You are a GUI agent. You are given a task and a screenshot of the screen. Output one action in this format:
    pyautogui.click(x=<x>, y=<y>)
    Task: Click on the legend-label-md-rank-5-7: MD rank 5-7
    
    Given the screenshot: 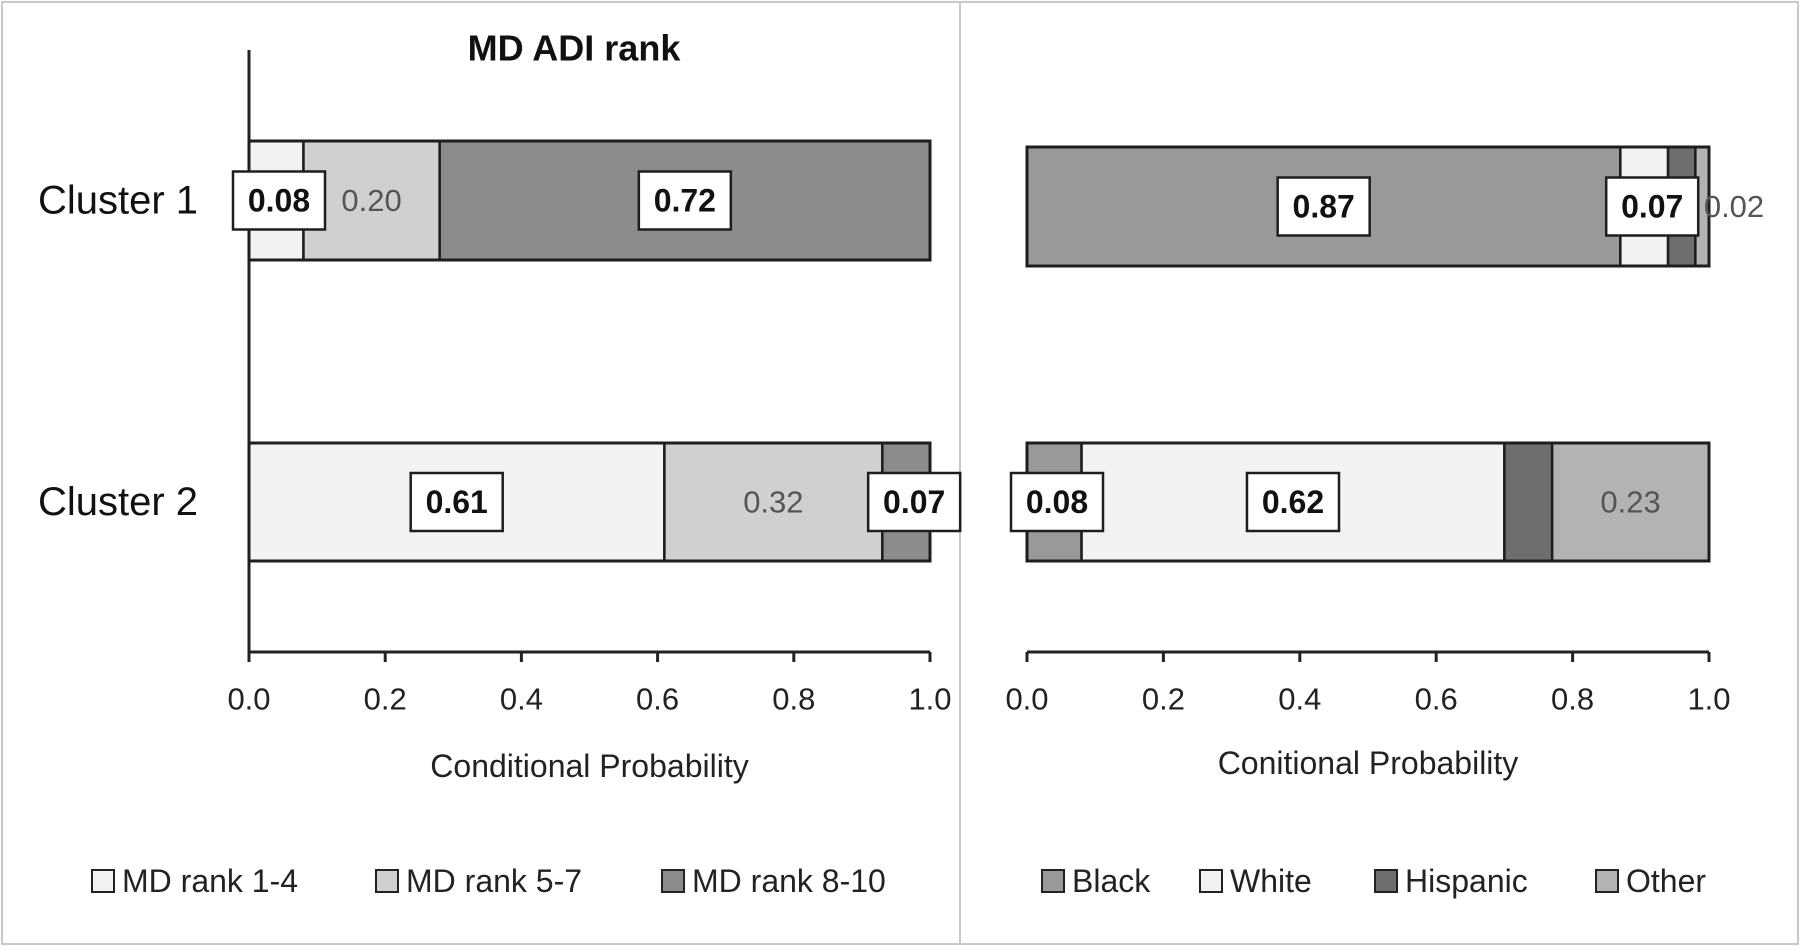 What is the action you would take?
    pyautogui.click(x=494, y=881)
    